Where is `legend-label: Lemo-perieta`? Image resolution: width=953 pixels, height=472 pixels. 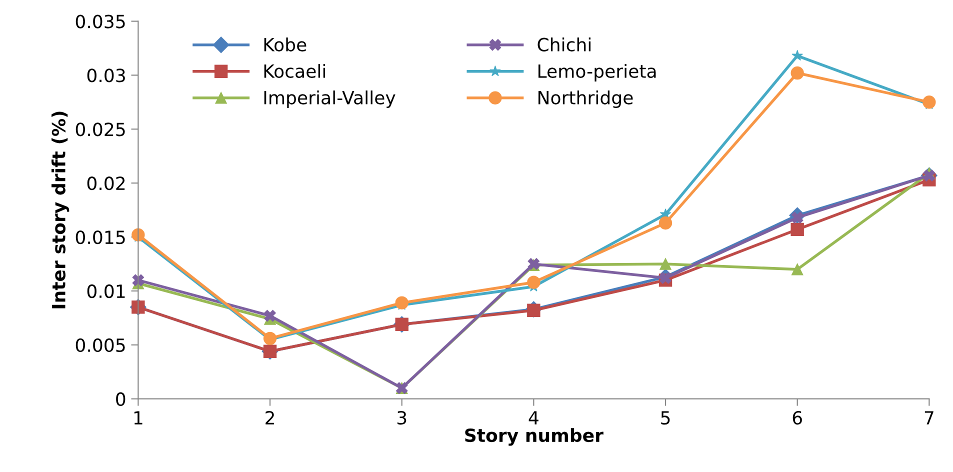
legend-label: Lemo-perieta is located at coordinates (597, 73).